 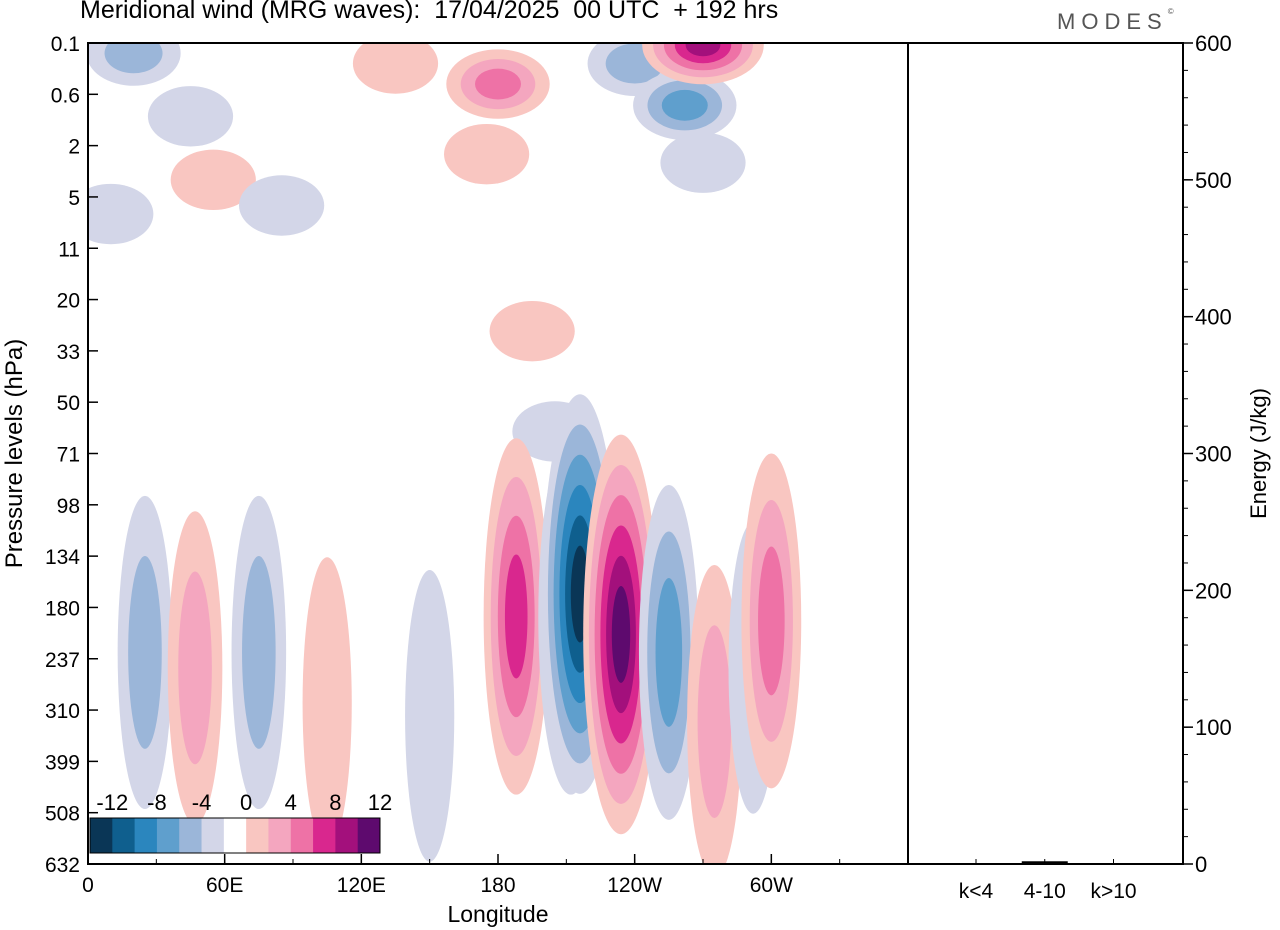 What do you see at coordinates (1112, 21) in the screenshot?
I see `brand-name: MODES` at bounding box center [1112, 21].